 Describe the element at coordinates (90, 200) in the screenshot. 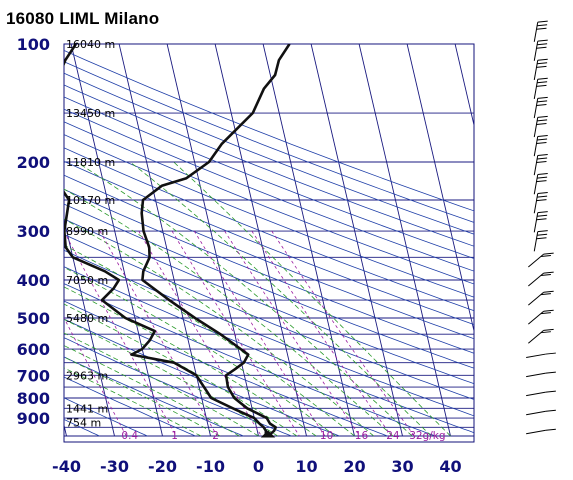

I see `height-label: 10170 m` at that location.